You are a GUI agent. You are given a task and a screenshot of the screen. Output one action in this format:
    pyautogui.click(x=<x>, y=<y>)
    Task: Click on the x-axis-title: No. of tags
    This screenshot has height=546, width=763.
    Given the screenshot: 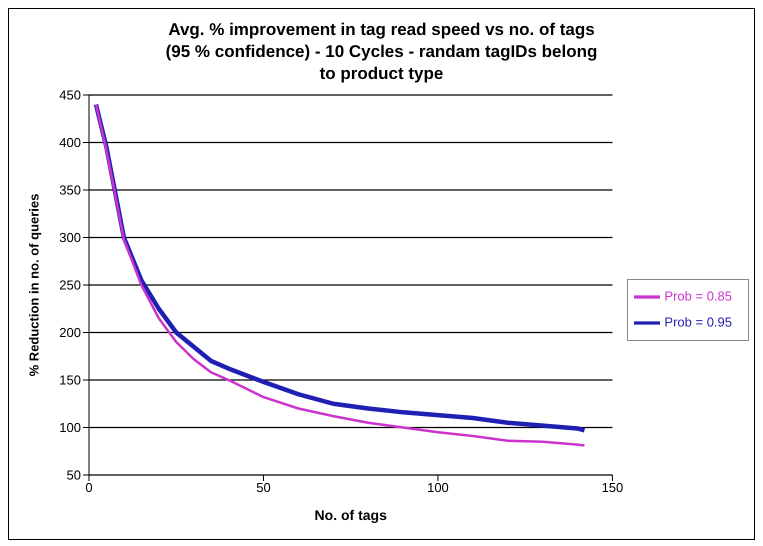 What is the action you would take?
    pyautogui.click(x=351, y=515)
    